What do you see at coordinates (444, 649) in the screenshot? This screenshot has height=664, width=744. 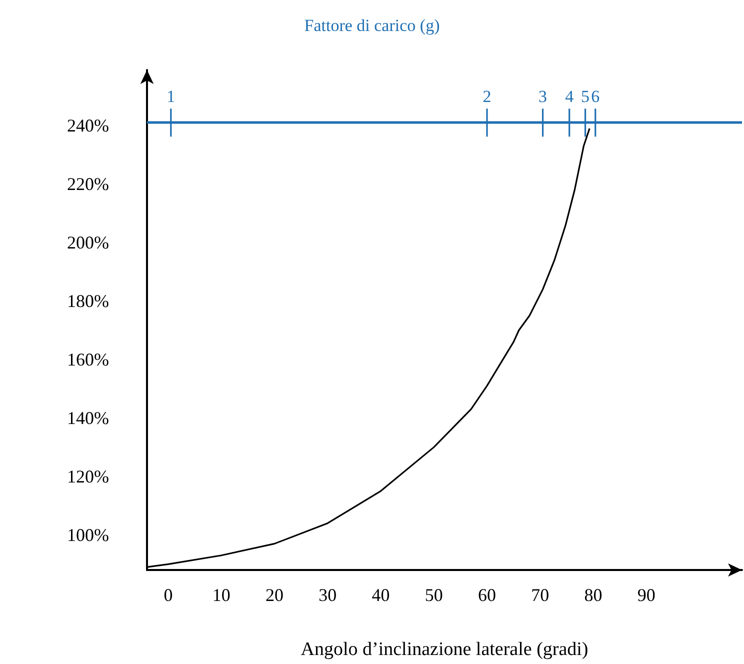 I see `x-axis-title: Angolo d’inclinazione laterale (gradi)` at bounding box center [444, 649].